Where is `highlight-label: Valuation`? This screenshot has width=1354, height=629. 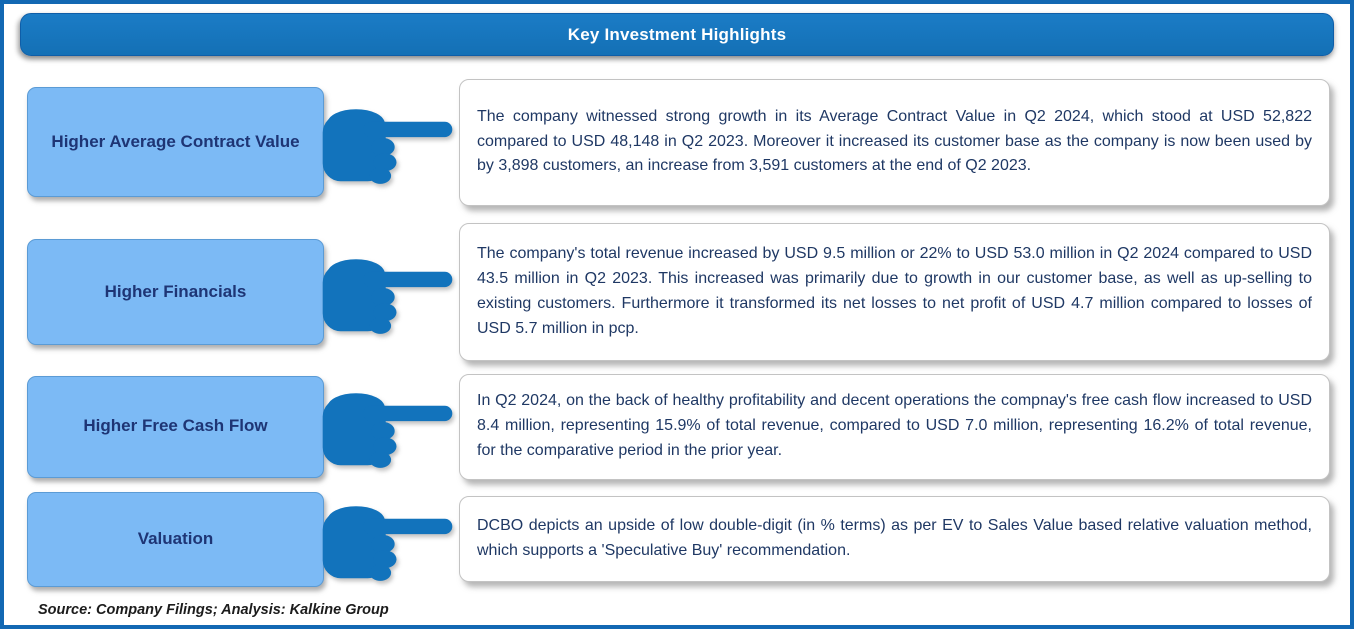 highlight-label: Valuation is located at coordinates (175, 538).